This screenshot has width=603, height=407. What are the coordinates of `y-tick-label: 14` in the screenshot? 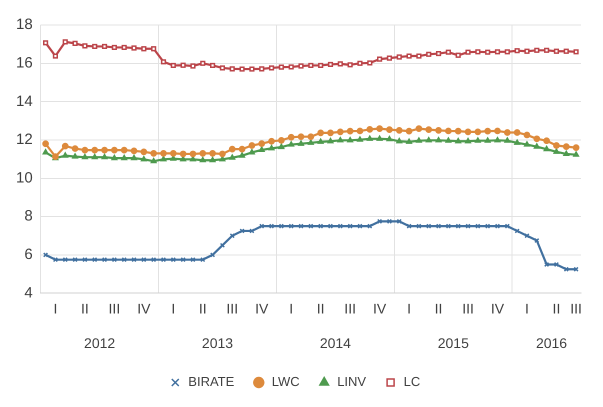 It's located at (24, 101).